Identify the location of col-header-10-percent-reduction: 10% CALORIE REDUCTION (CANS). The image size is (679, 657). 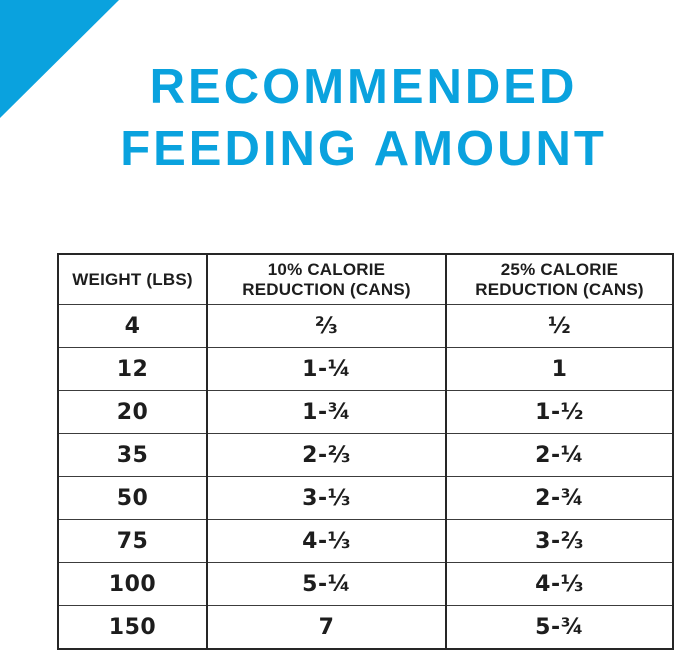
(326, 279).